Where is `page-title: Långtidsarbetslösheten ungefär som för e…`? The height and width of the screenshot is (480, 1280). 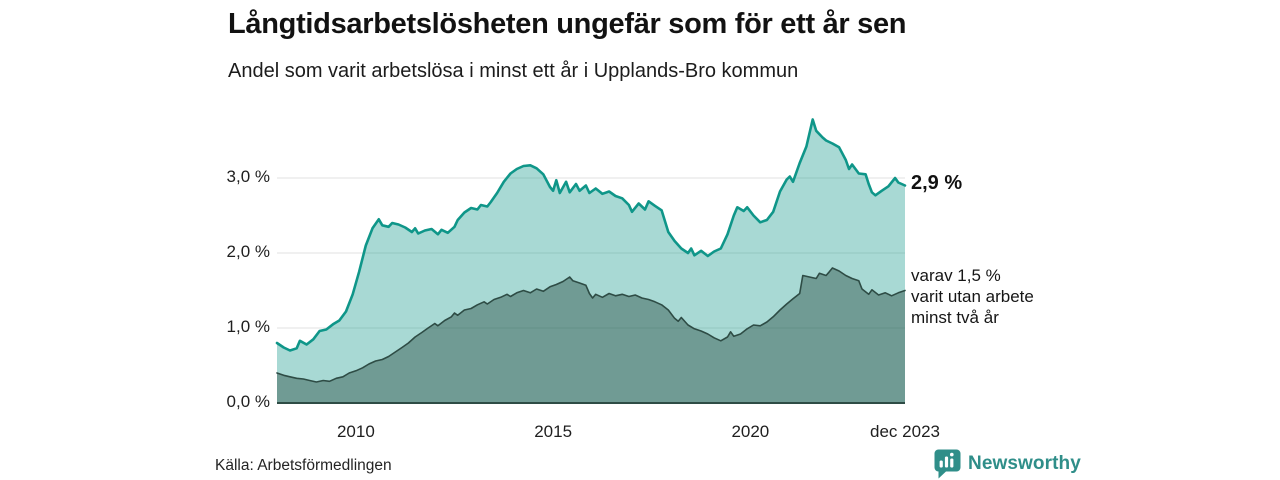 page-title: Långtidsarbetslösheten ungefär som för e… is located at coordinates (567, 24).